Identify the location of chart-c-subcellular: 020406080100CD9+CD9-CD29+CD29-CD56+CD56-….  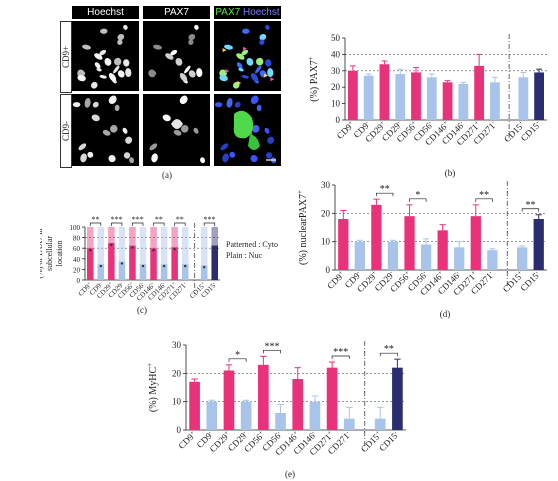
(159, 265).